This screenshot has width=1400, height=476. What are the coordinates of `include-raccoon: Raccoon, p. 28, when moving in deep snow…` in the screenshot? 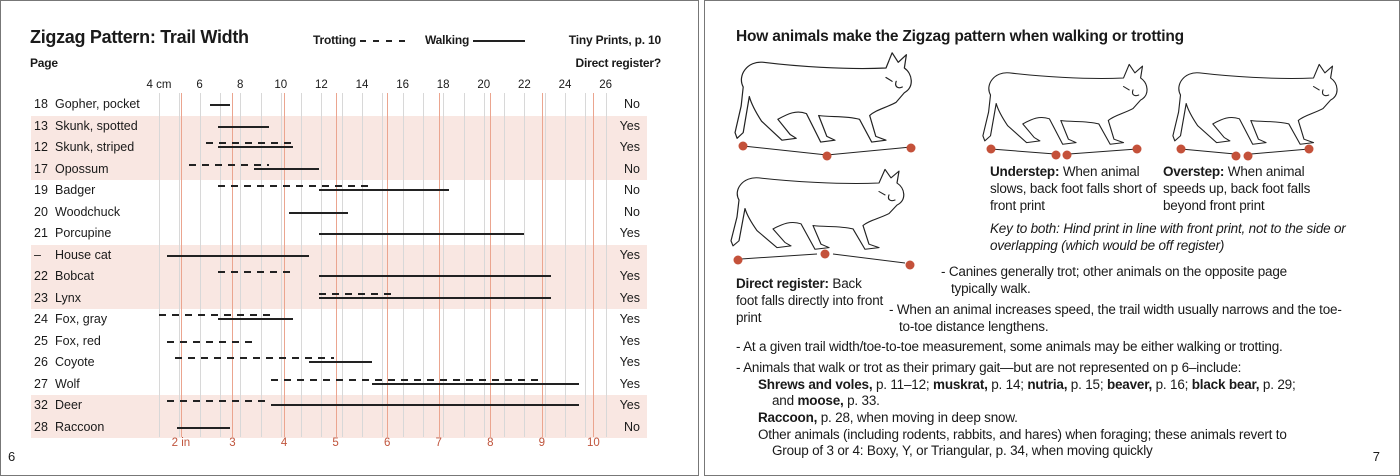 It's located at (888, 417).